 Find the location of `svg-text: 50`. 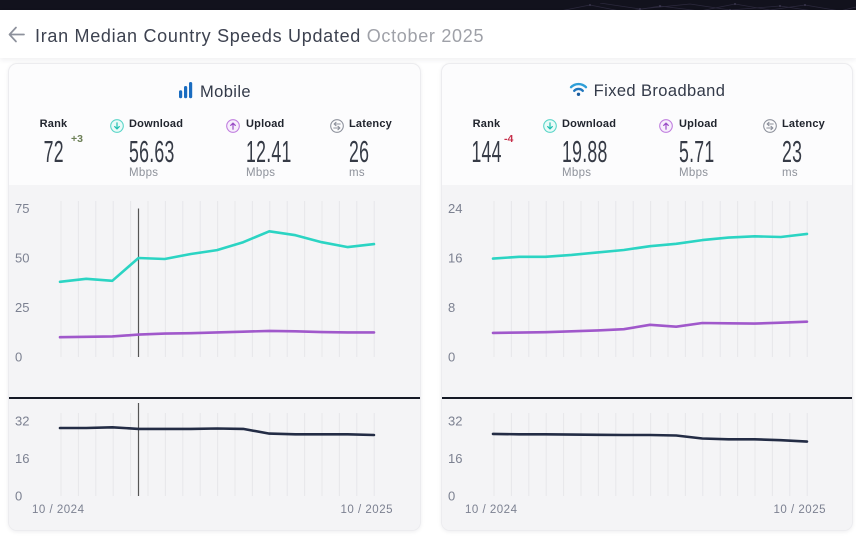

svg-text: 50 is located at coordinates (22, 258).